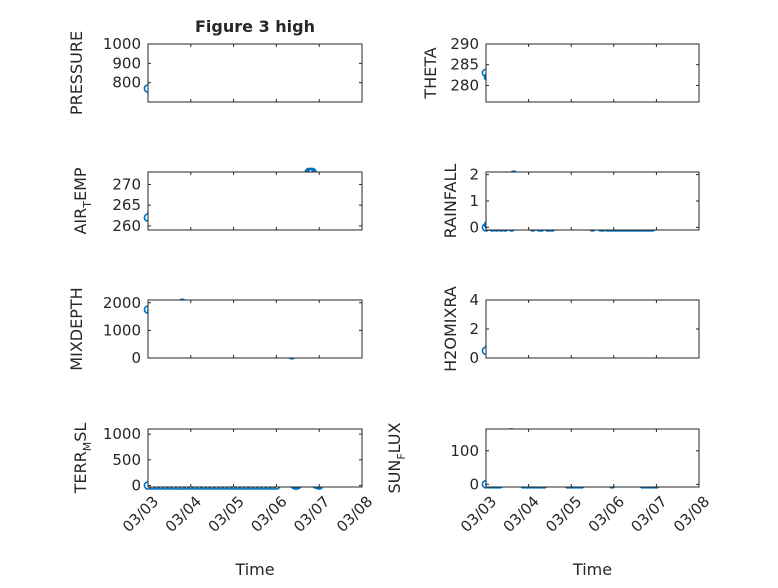 The height and width of the screenshot is (588, 778). I want to click on chart-air_temp: 260 265 270 AIRTEMP, so click(217, 201).